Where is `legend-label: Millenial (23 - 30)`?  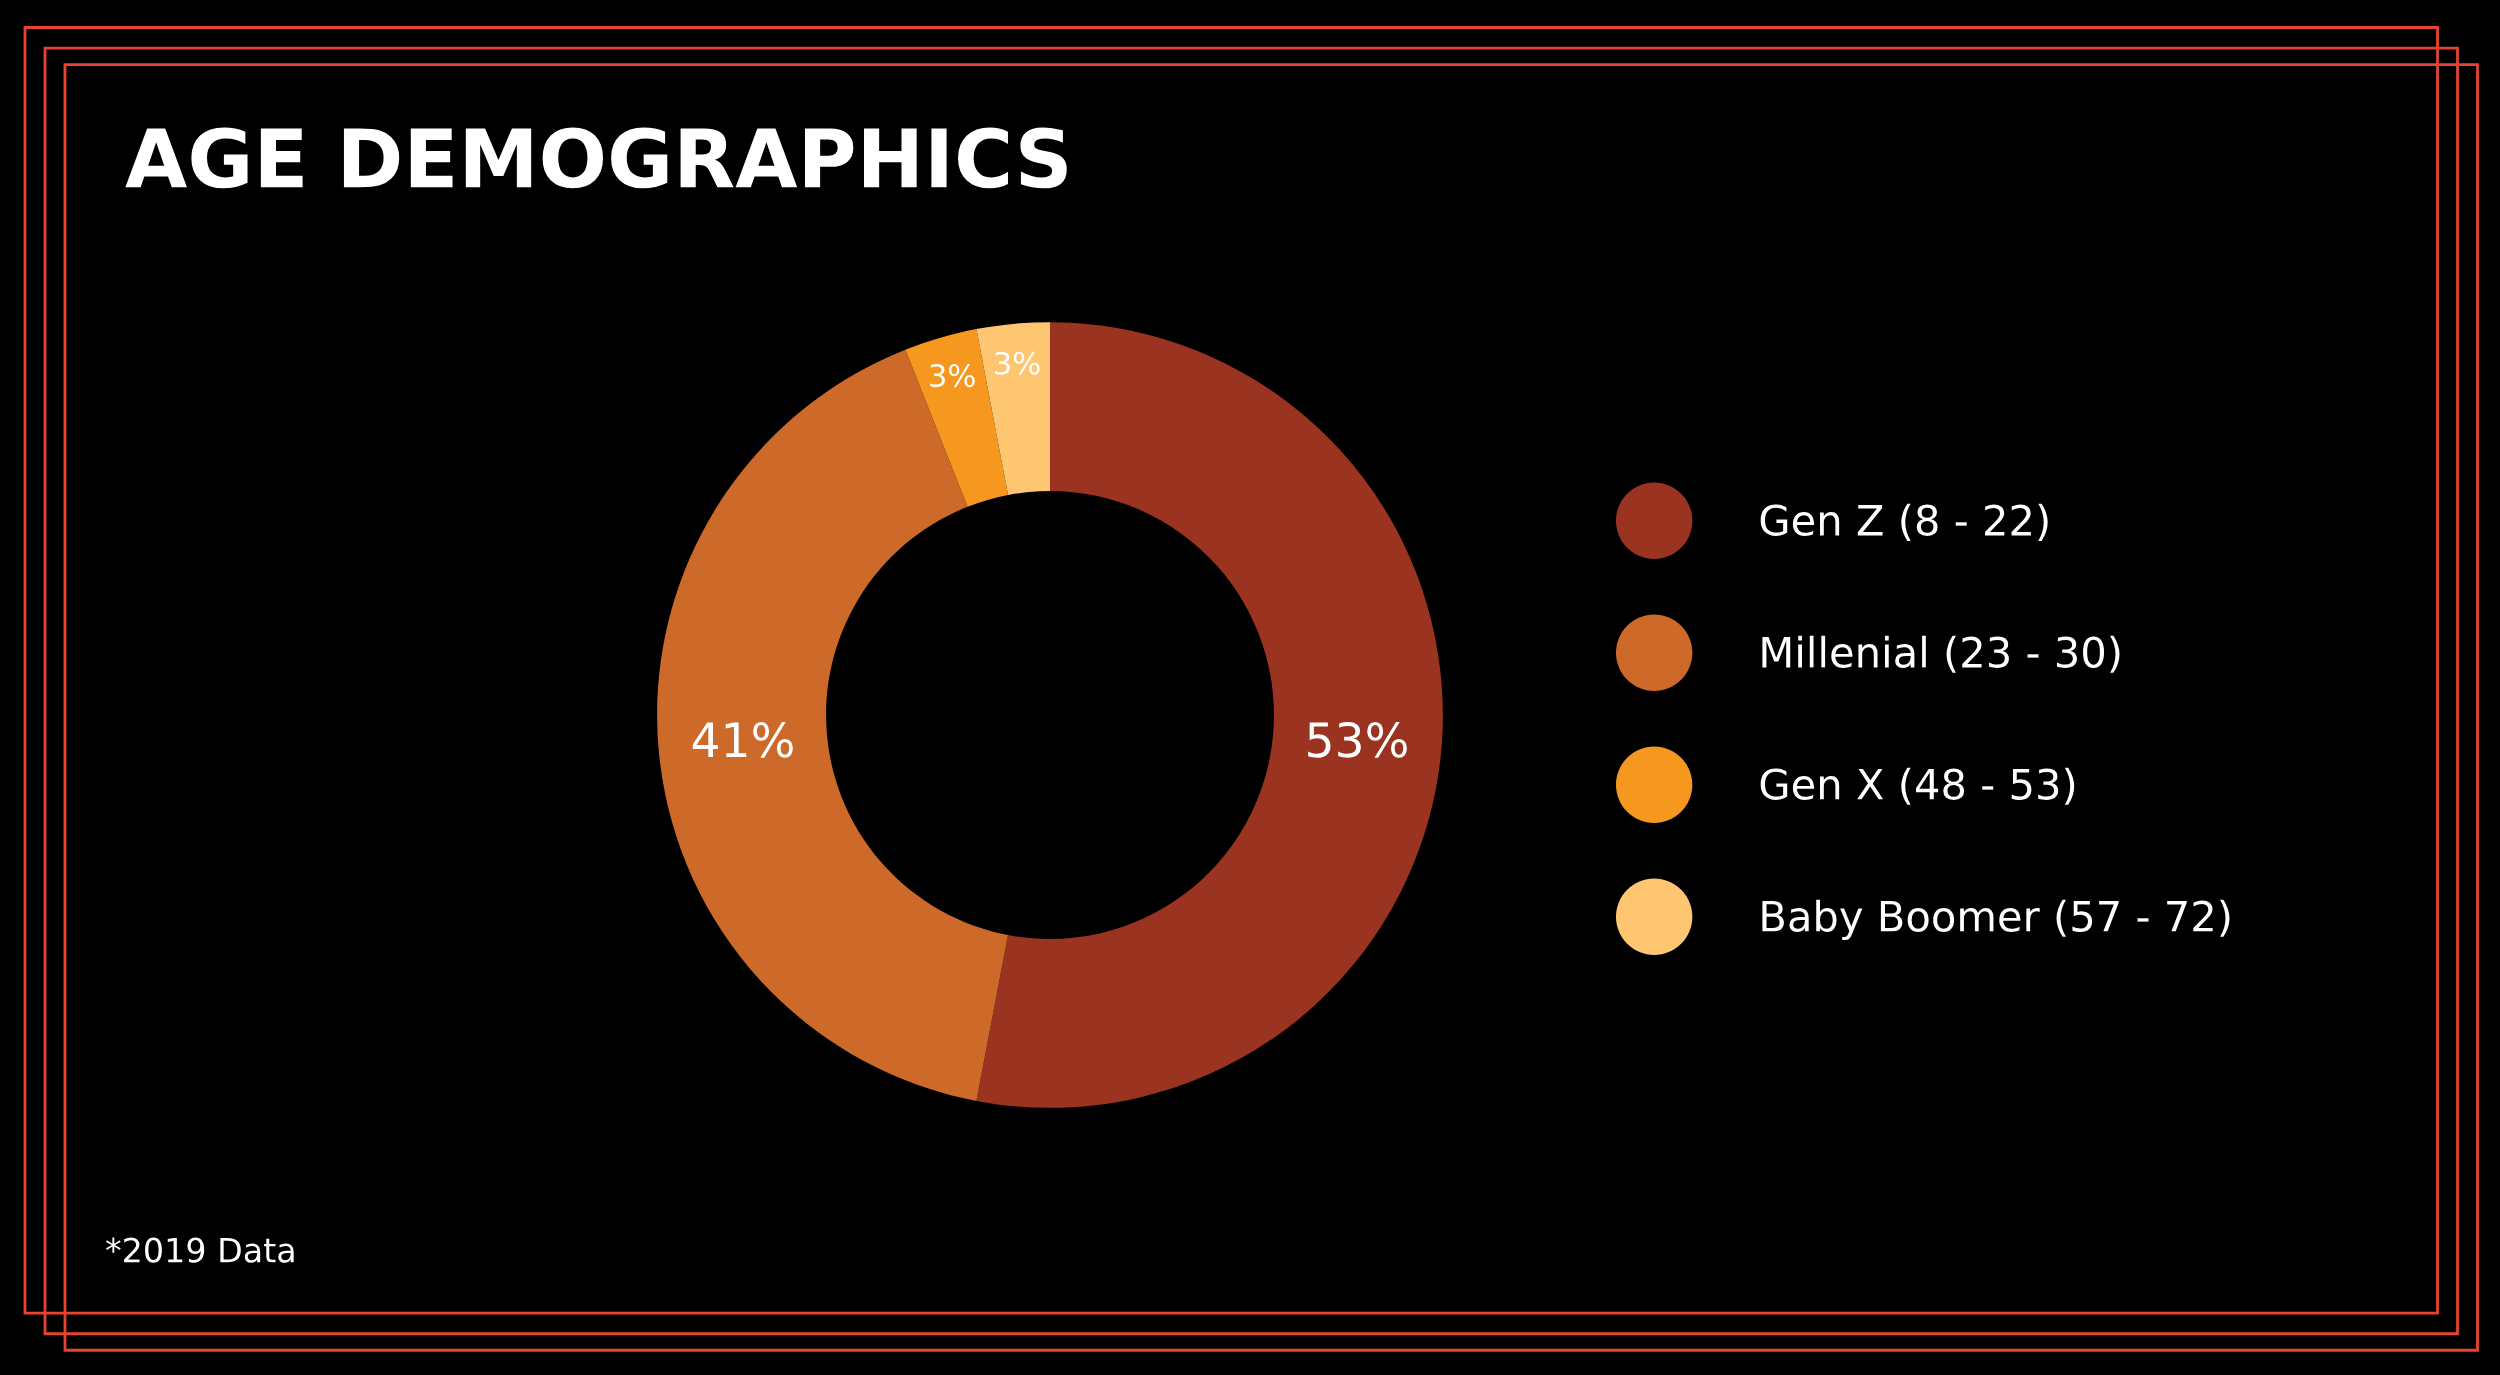
legend-label: Millenial (23 - 30) is located at coordinates (1941, 654).